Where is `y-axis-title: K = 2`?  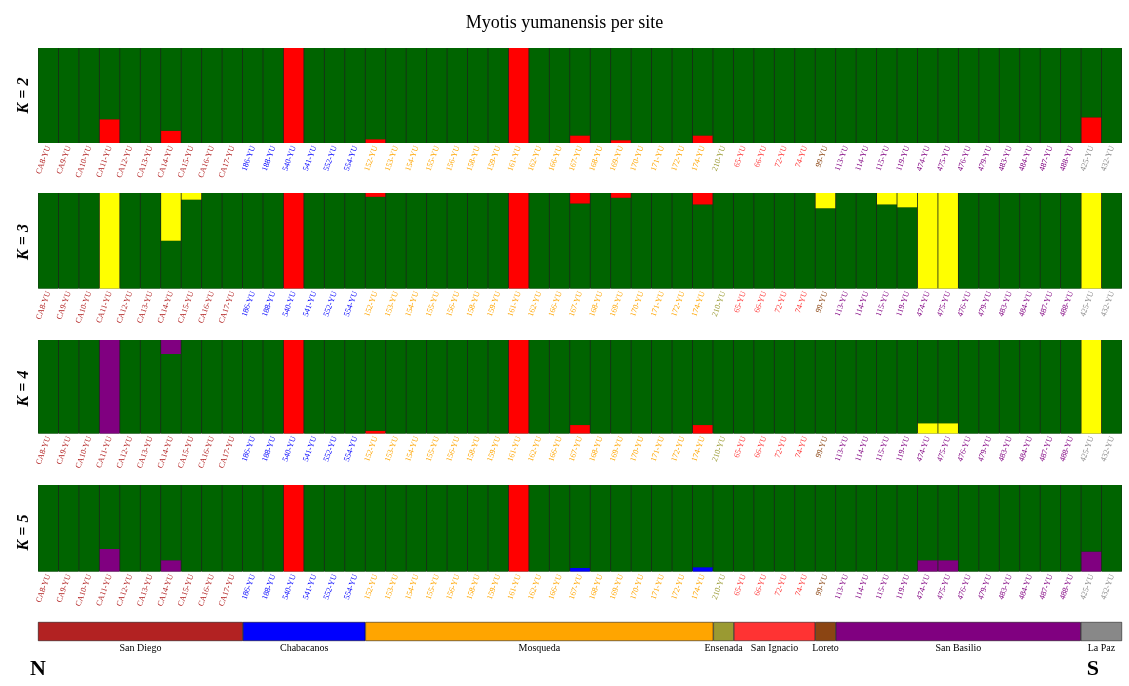
y-axis-title: K = 2 is located at coordinates (22, 96).